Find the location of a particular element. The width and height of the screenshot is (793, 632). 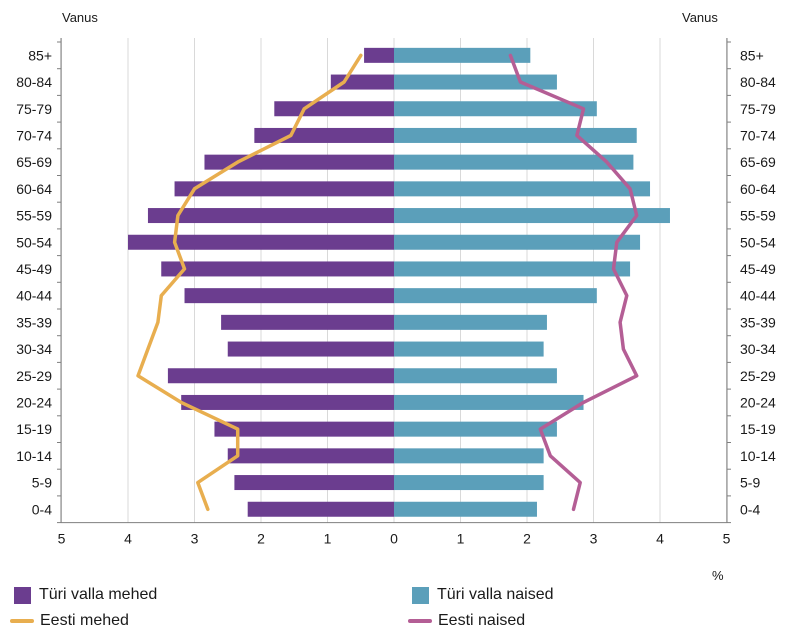

category-label-right: 85+ is located at coordinates (752, 55).